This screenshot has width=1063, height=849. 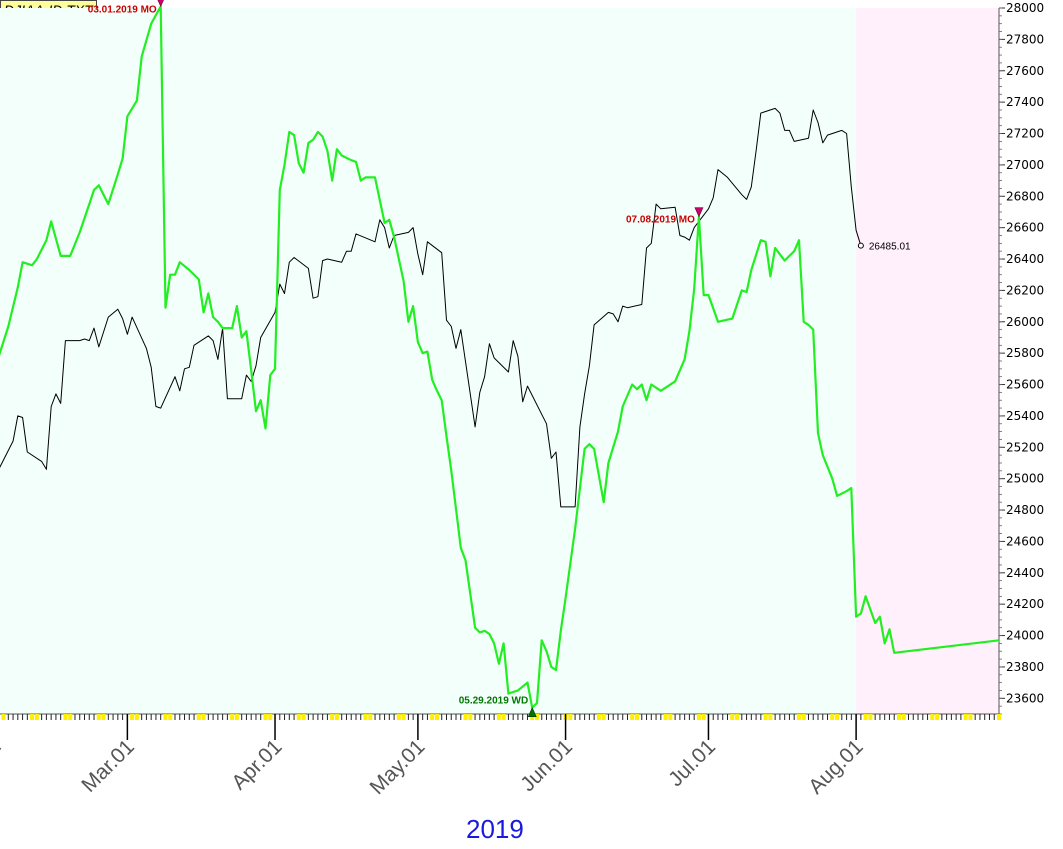 What do you see at coordinates (1025, 39) in the screenshot?
I see `y-tick-label: 27800` at bounding box center [1025, 39].